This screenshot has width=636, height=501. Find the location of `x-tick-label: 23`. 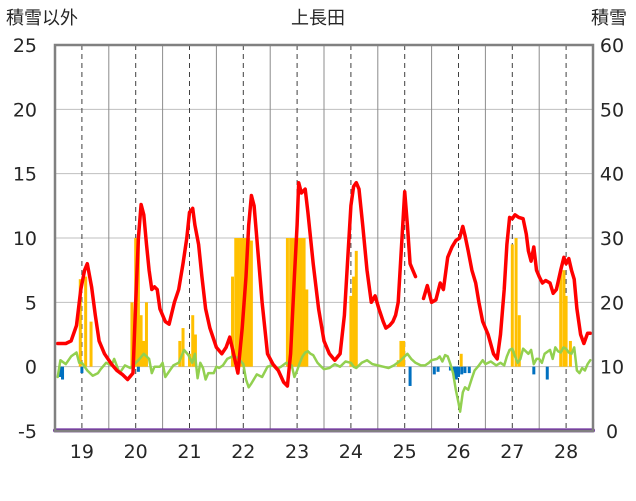

x-tick-label: 23 is located at coordinates (297, 452).